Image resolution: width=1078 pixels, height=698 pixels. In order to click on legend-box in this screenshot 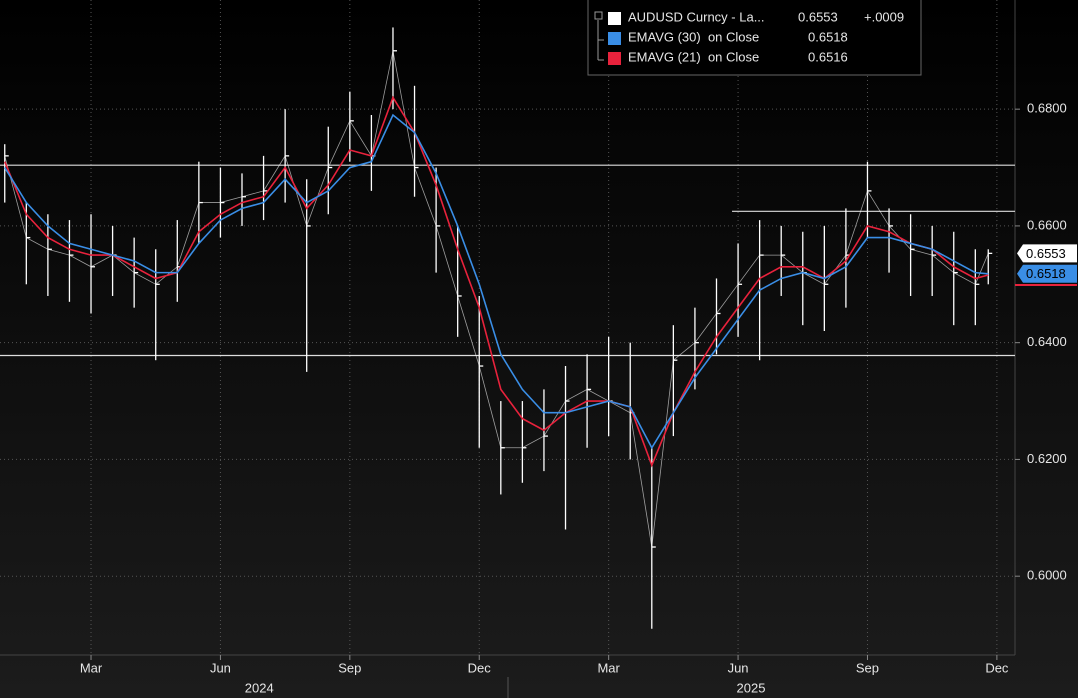, I will do `click(754, 38)`.